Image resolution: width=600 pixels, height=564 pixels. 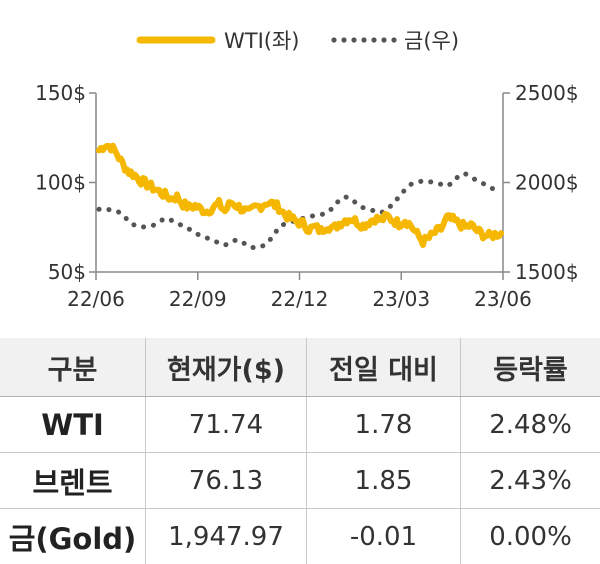 I want to click on table-row: 금(Gold) 1,947.97 -0.01 0.00%, so click(x=300, y=536).